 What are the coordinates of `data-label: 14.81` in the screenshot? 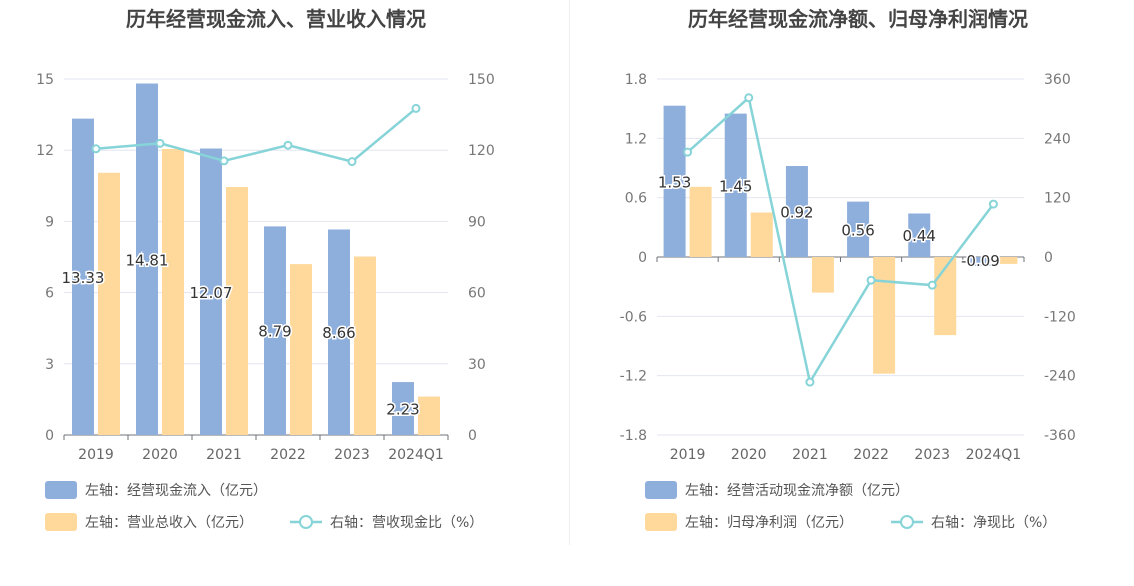 It's located at (147, 260).